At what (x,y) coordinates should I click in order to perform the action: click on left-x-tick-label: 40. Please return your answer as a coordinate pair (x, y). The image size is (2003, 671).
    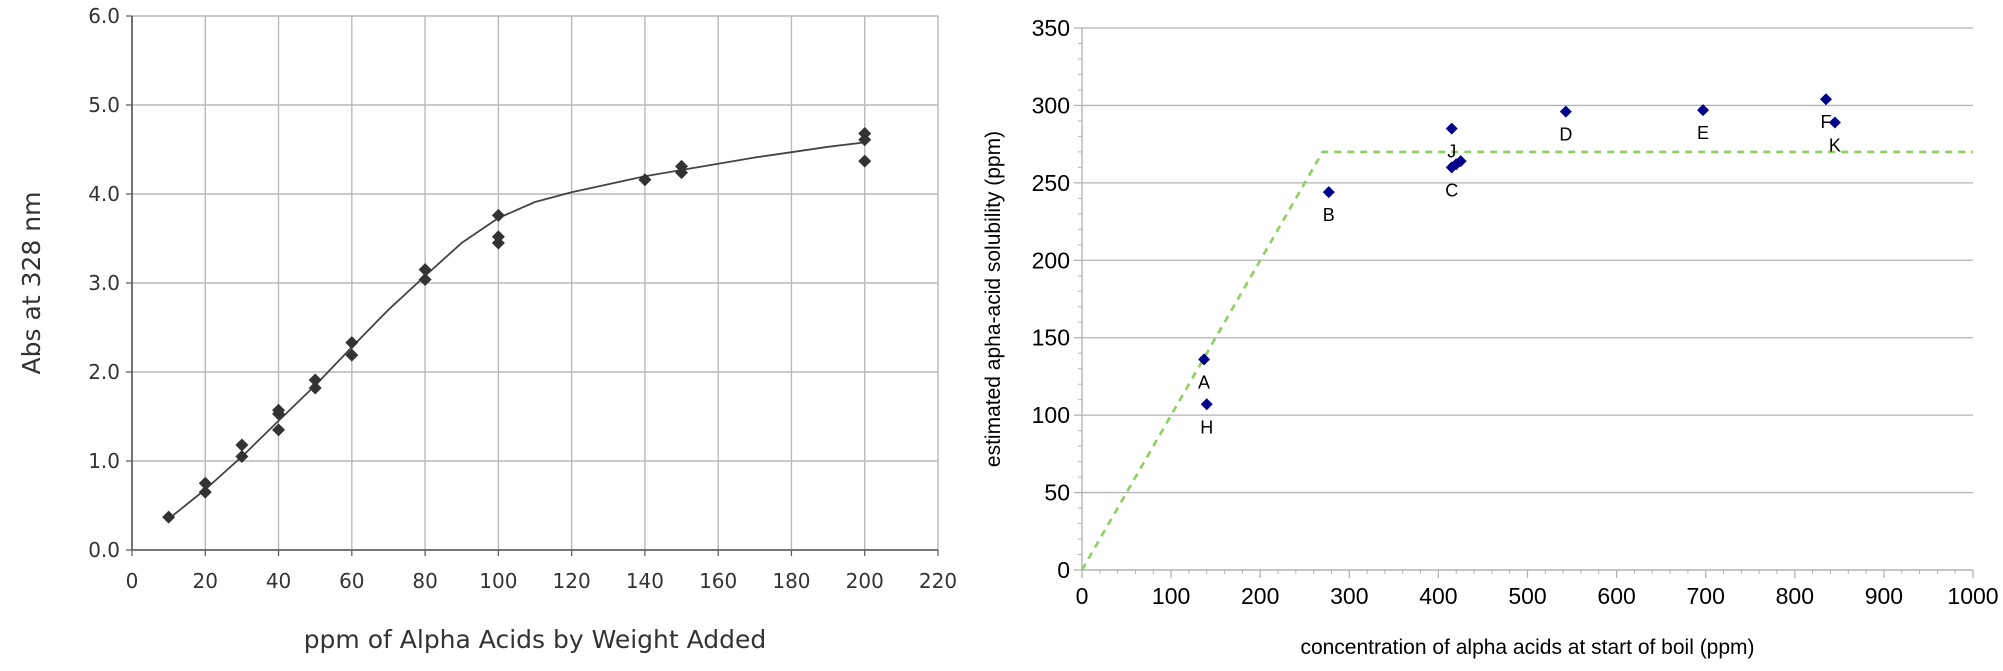
    Looking at the image, I should click on (278, 581).